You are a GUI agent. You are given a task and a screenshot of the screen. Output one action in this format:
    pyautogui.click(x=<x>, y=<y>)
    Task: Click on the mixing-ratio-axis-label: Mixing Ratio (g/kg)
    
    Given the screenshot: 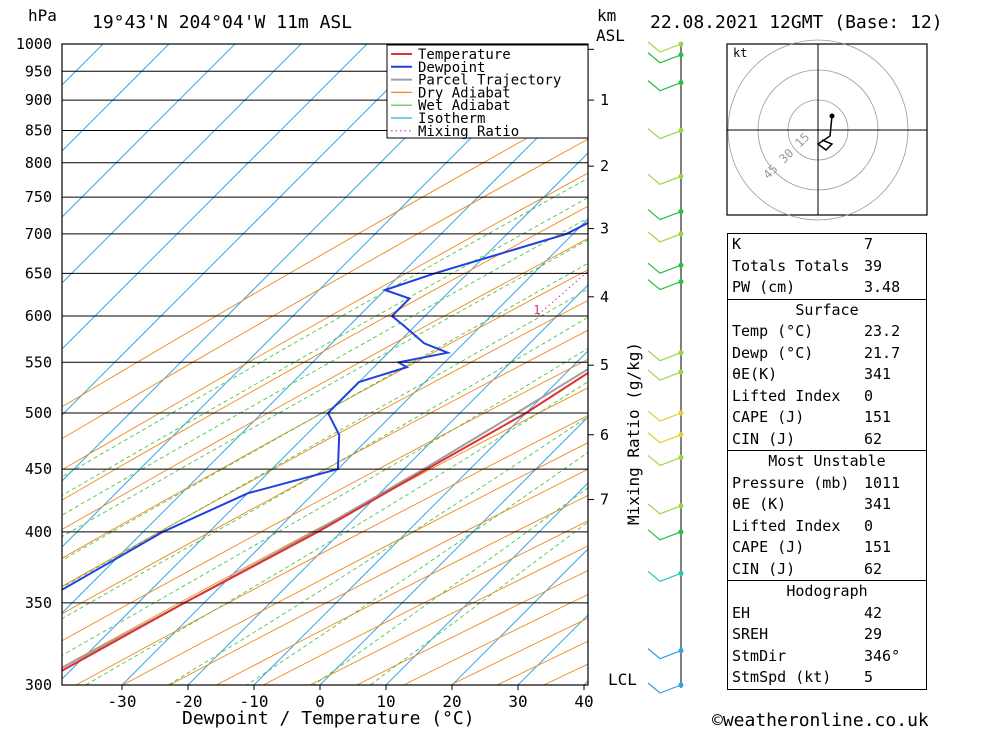 What is the action you would take?
    pyautogui.click(x=634, y=433)
    